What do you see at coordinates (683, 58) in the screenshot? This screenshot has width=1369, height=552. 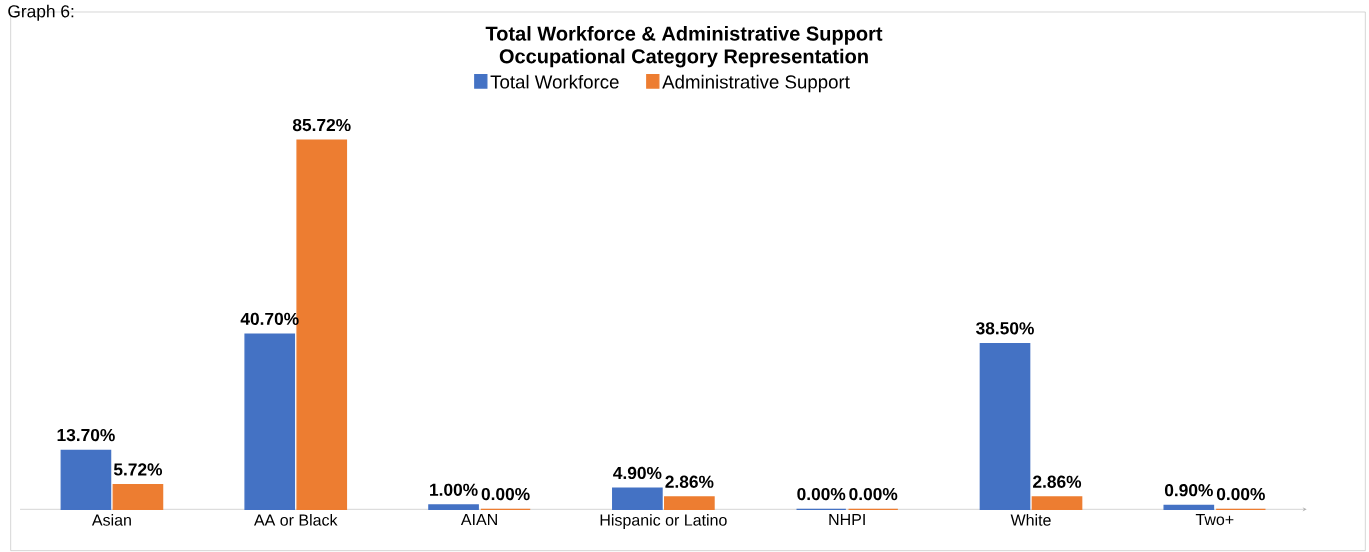 I see `chart-subtitle: Occupational Category Representation` at bounding box center [683, 58].